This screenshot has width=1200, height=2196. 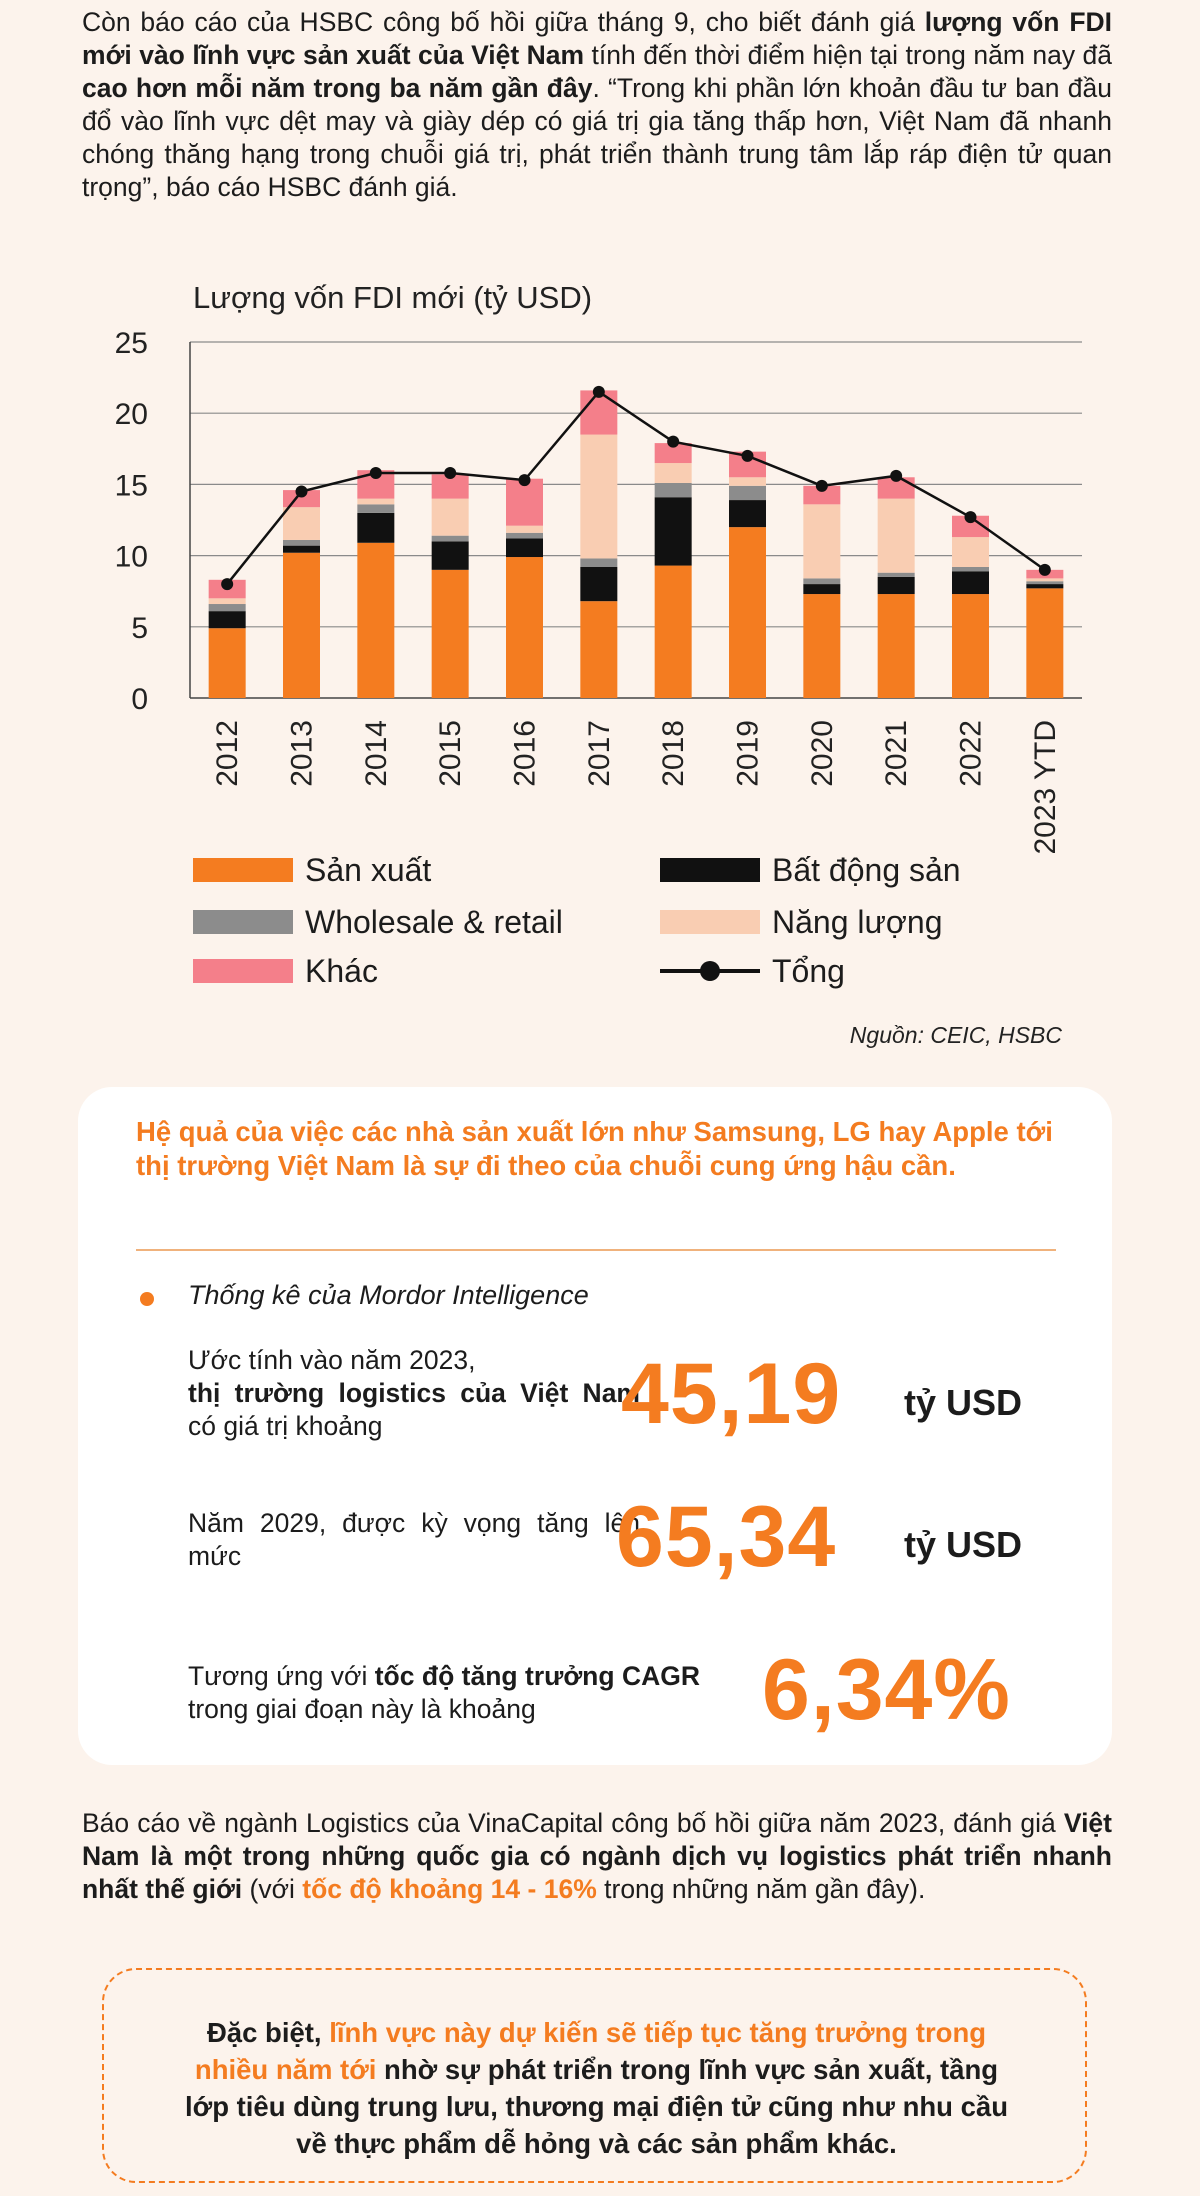 I want to click on legend-swatch-other, so click(x=243, y=971).